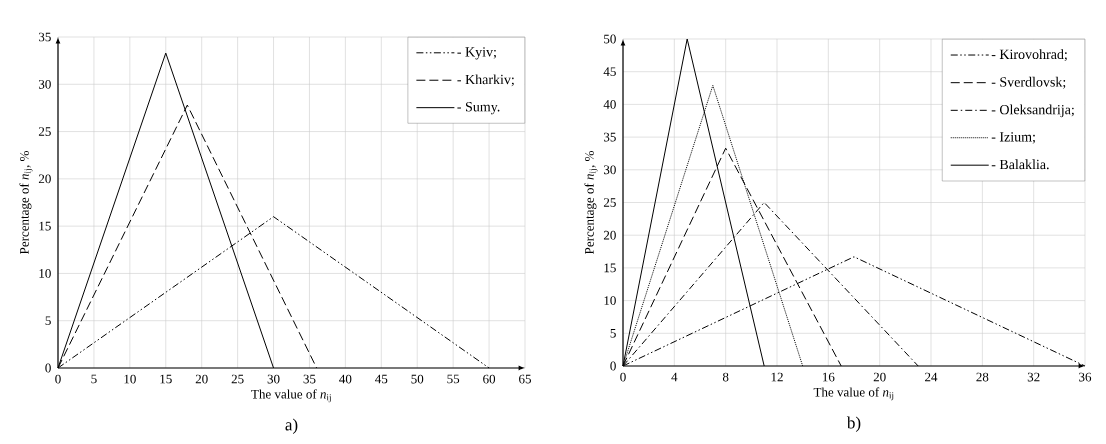 This screenshot has height=444, width=1106. I want to click on x-tick-label: 60, so click(489, 379).